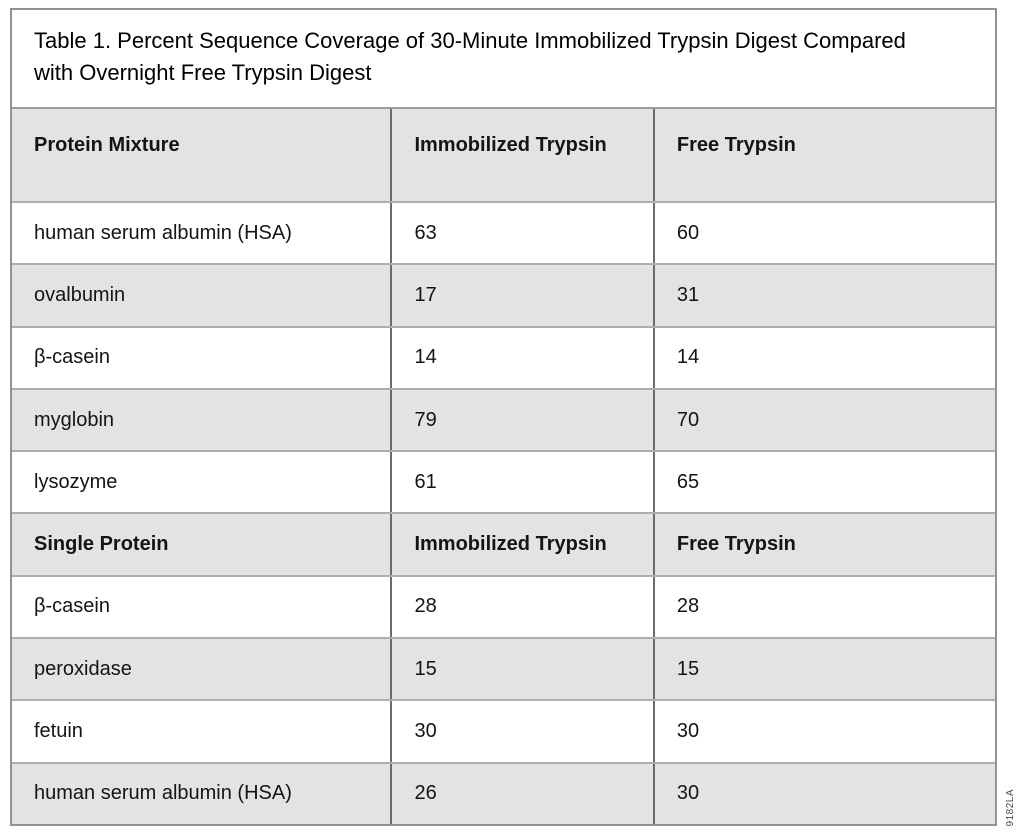  What do you see at coordinates (521, 731) in the screenshot?
I see `cell-immobilized-value: 30` at bounding box center [521, 731].